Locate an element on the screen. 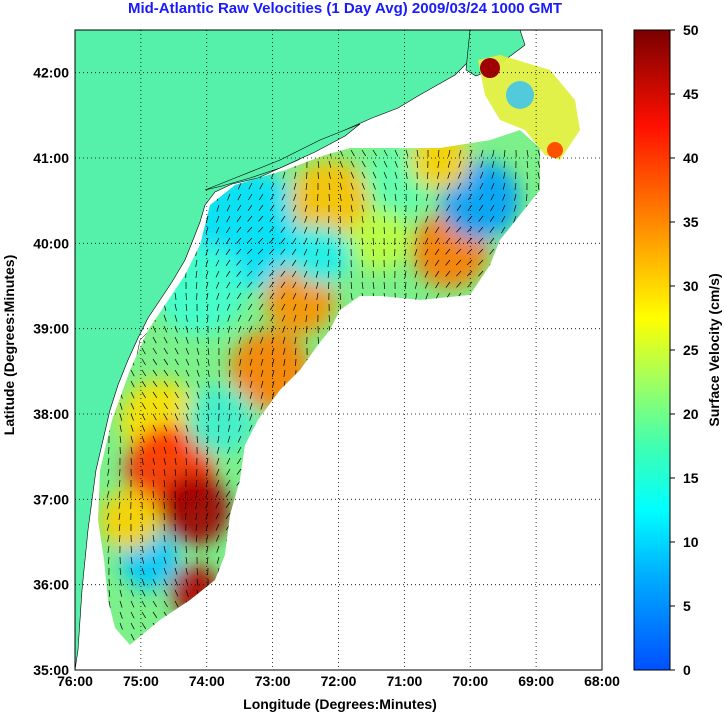 The width and height of the screenshot is (724, 714). colorbar-tick-label: 45 is located at coordinates (691, 94).